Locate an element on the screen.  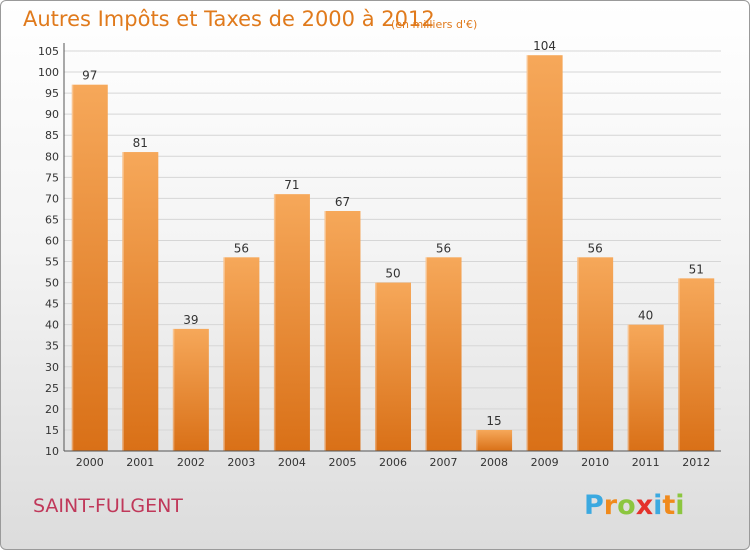
x-tick-label: 2011 is located at coordinates (646, 462).